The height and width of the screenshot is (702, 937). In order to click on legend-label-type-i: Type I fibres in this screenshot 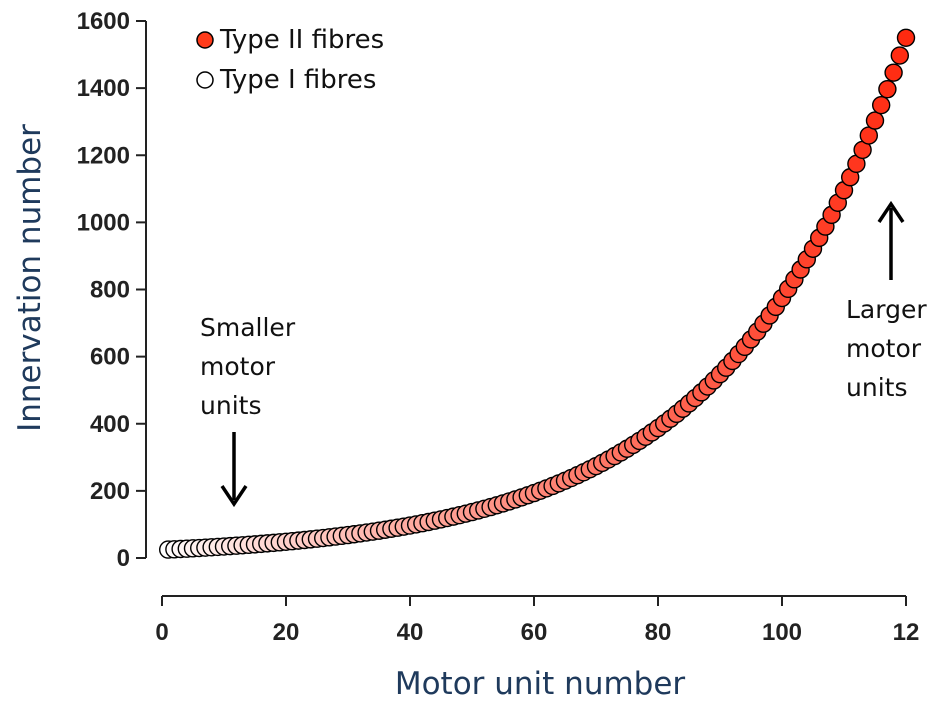, I will do `click(297, 80)`.